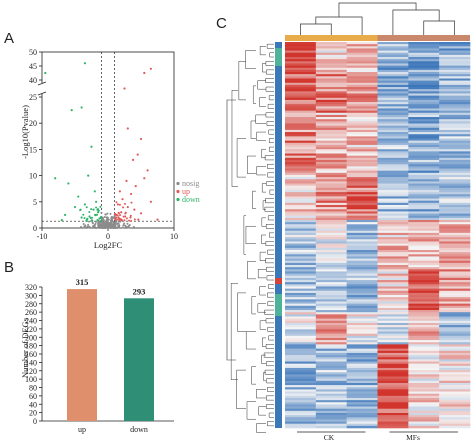  What do you see at coordinates (42, 93) in the screenshot?
I see `axis-break-mark` at bounding box center [42, 93].